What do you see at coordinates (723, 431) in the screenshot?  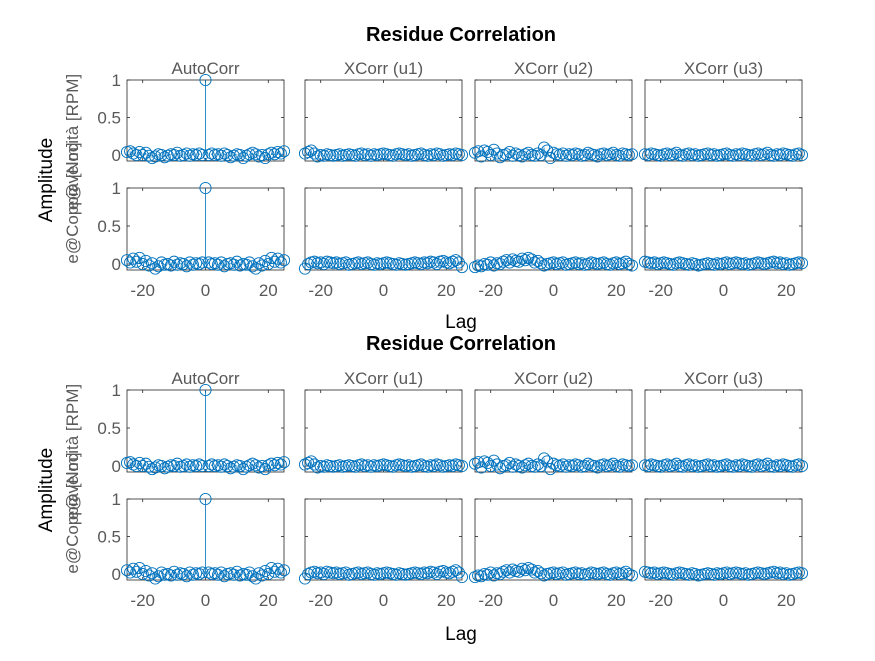 I see `axes-r1-c4` at bounding box center [723, 431].